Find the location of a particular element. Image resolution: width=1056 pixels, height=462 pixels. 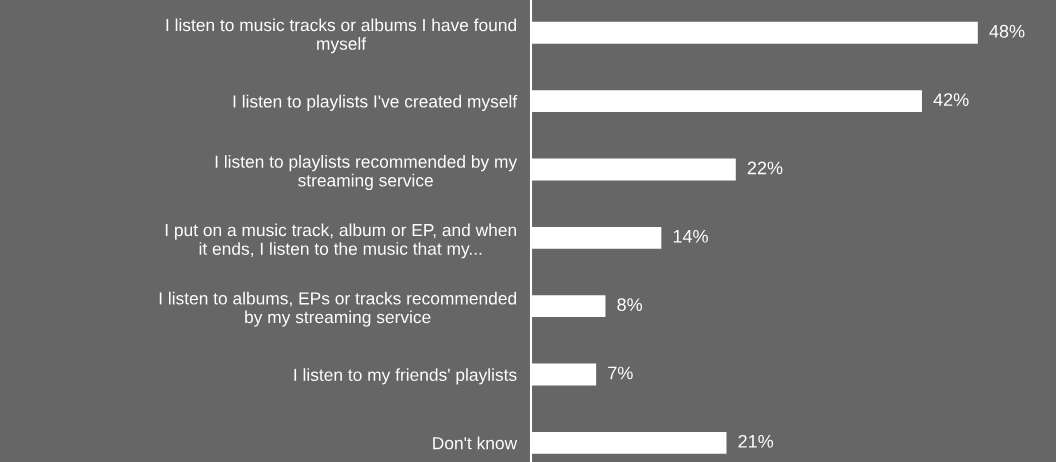

data-label: 21% is located at coordinates (756, 441).